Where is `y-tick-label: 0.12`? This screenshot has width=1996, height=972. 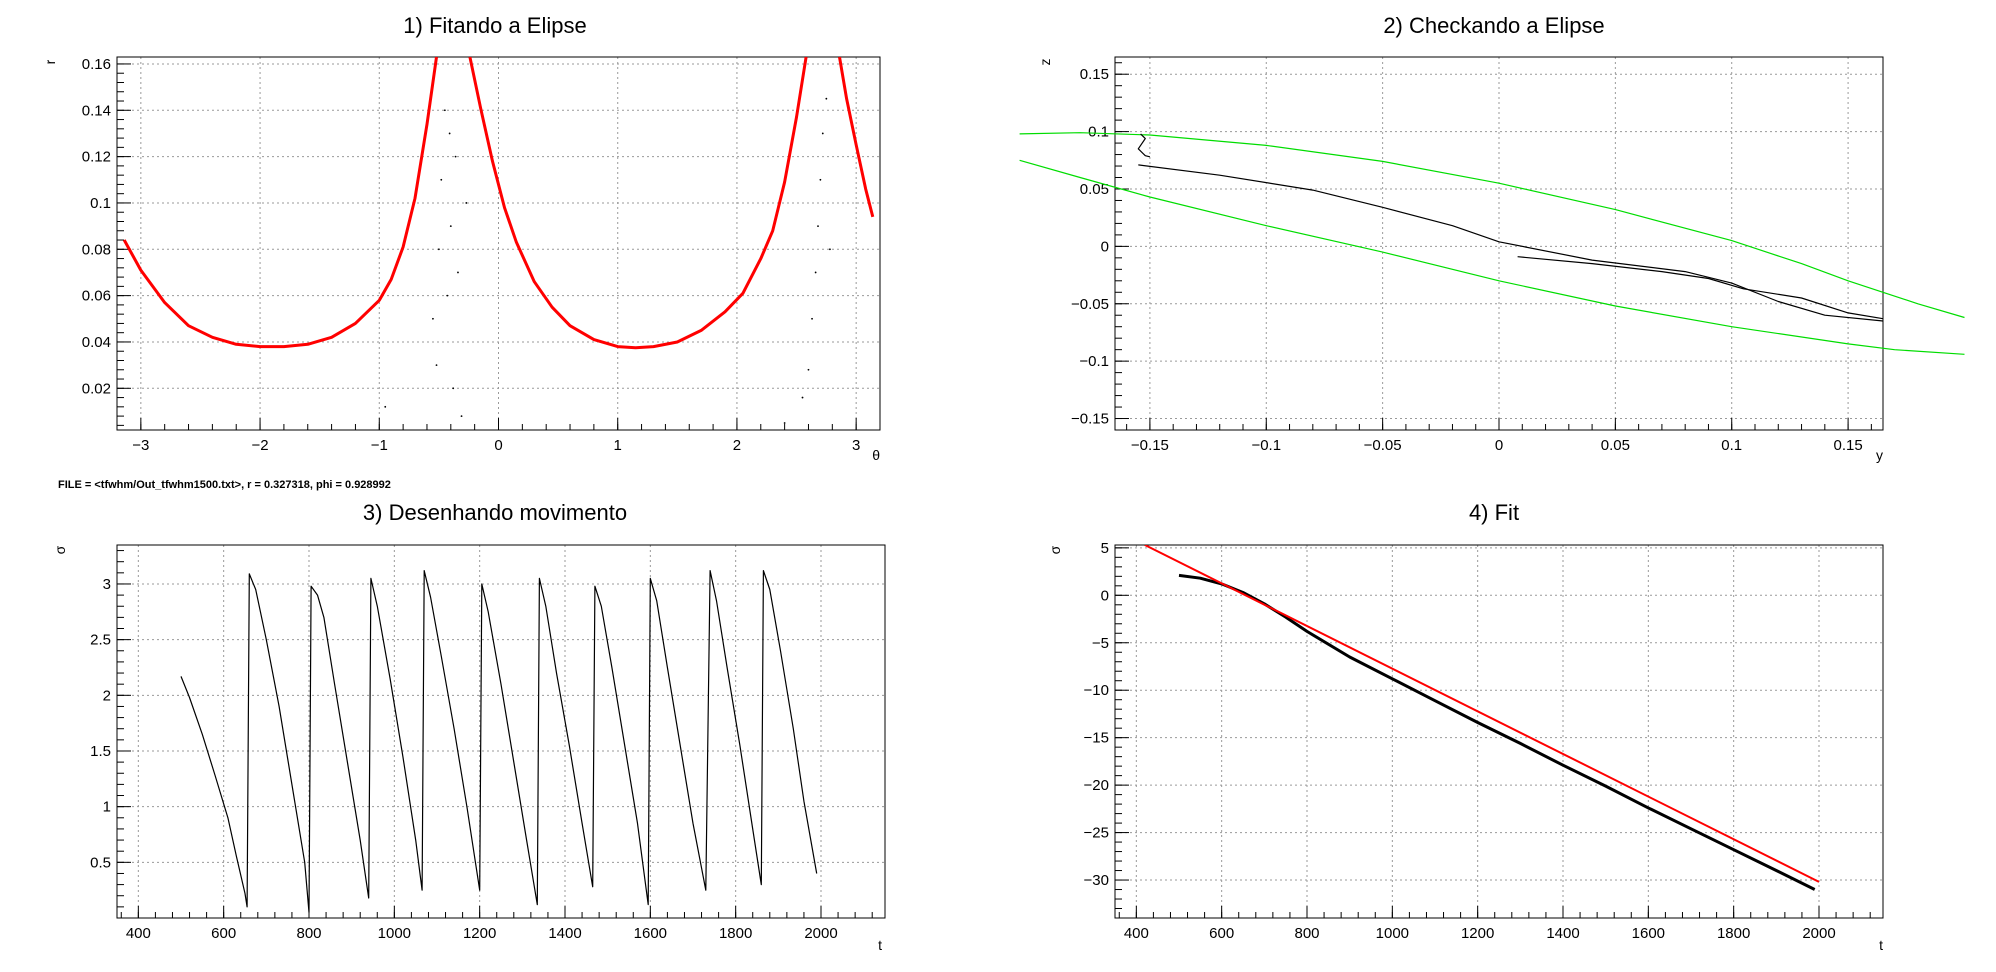 y-tick-label: 0.12 is located at coordinates (96, 157).